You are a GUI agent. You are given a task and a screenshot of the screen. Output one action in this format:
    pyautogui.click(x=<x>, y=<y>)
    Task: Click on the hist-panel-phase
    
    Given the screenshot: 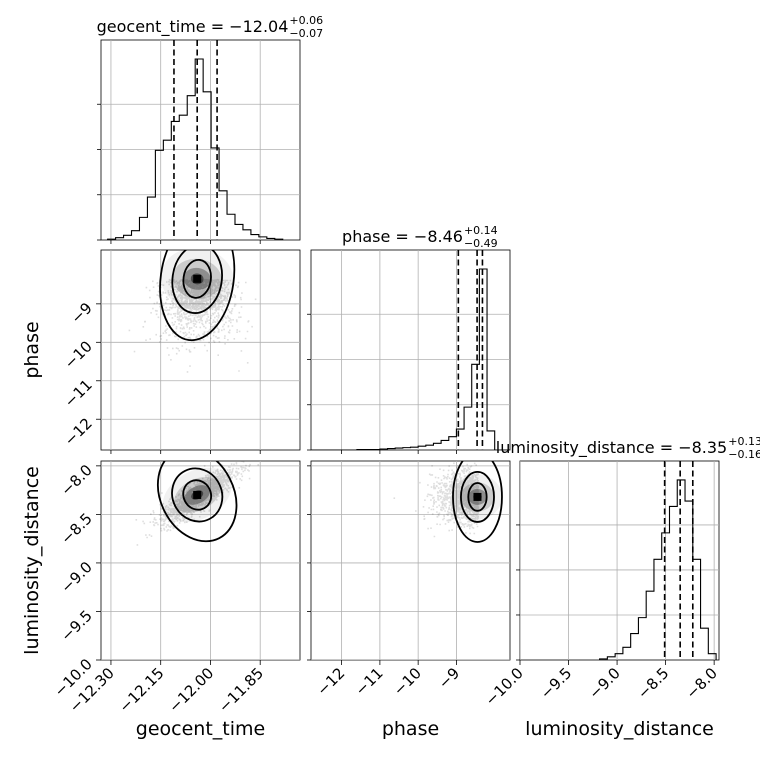 What is the action you would take?
    pyautogui.click(x=410, y=350)
    